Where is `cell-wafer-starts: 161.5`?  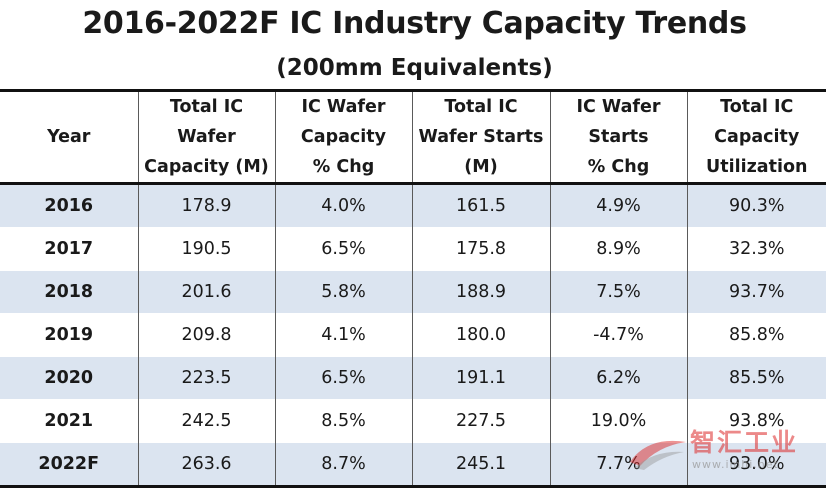 cell-wafer-starts: 161.5 is located at coordinates (481, 205).